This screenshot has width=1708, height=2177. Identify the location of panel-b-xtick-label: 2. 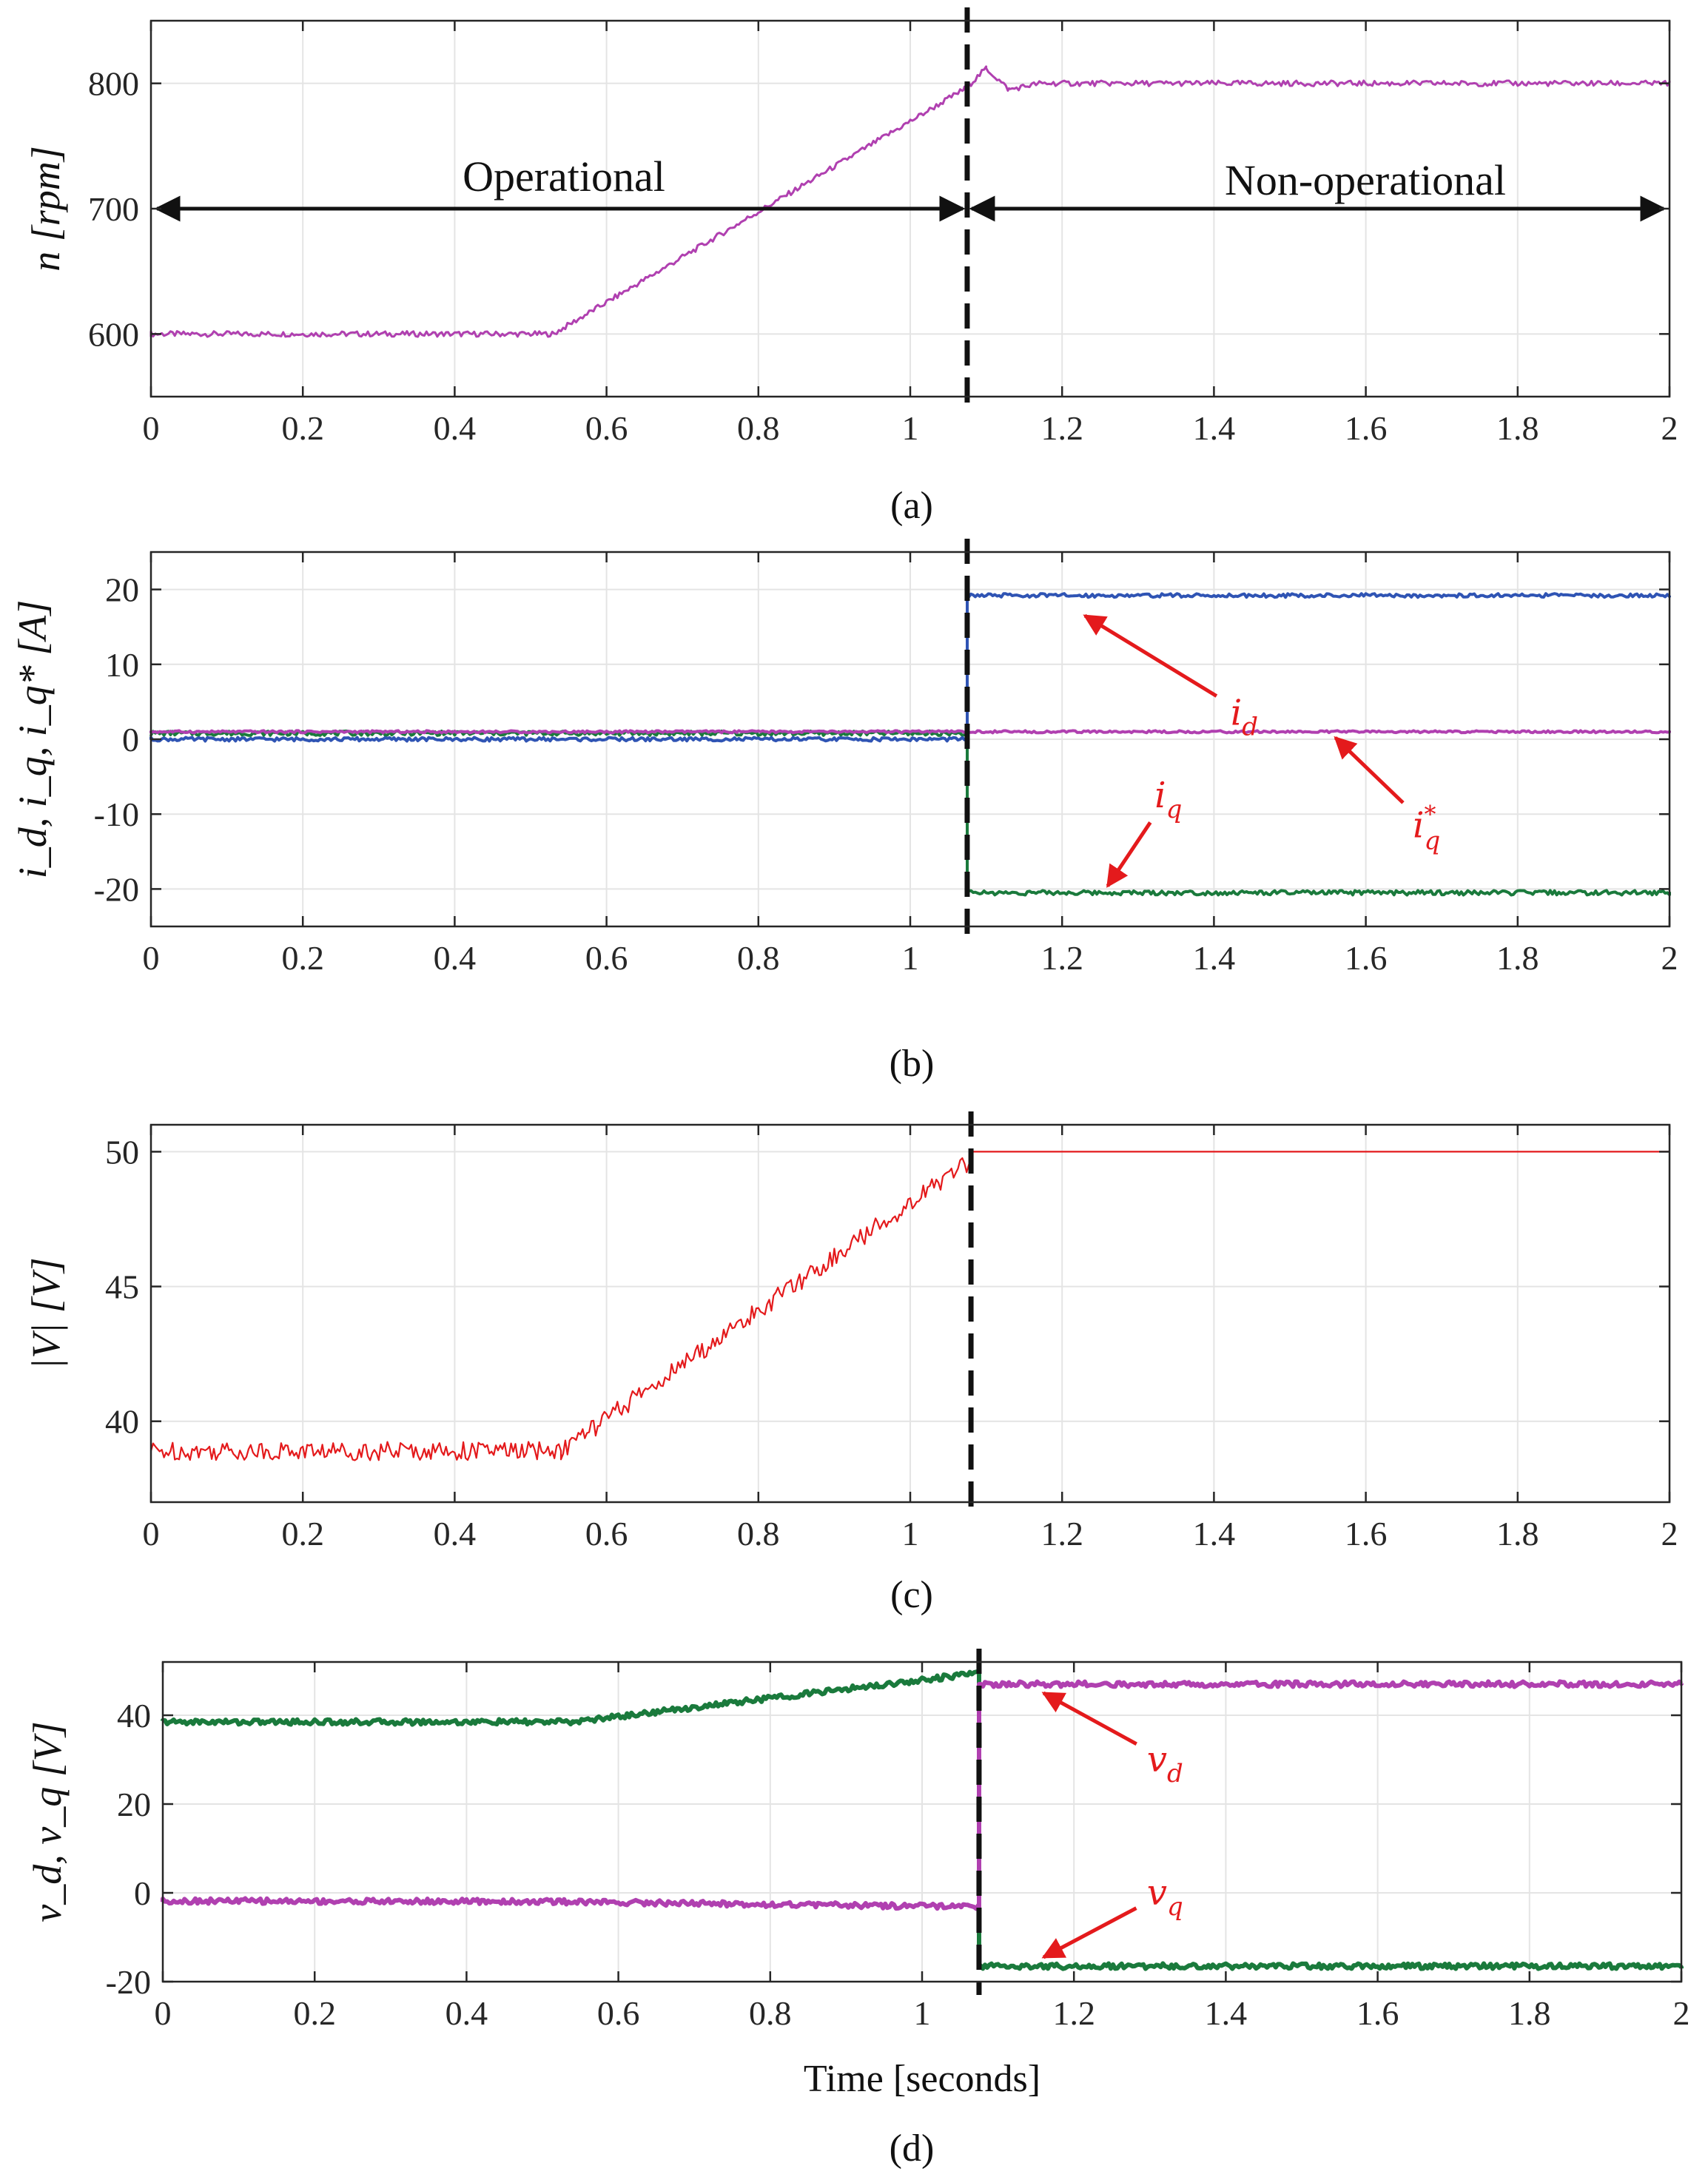
(1669, 958).